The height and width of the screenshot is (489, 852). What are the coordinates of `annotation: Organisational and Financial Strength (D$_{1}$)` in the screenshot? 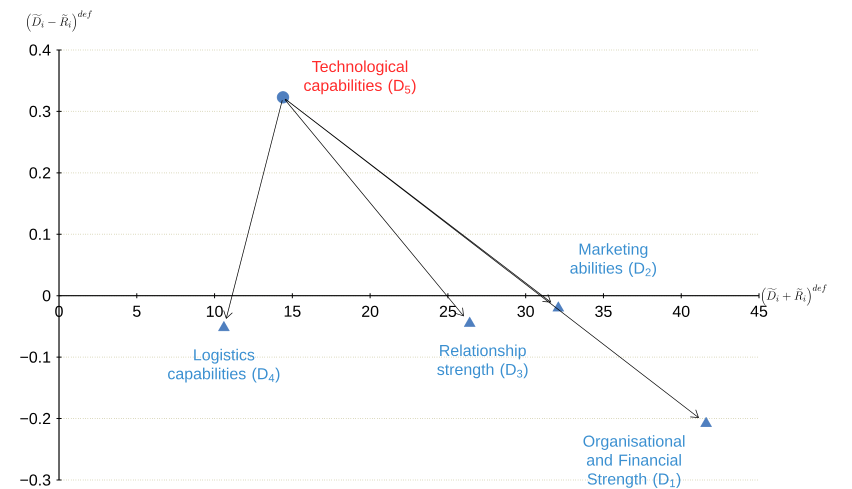 It's located at (633, 461).